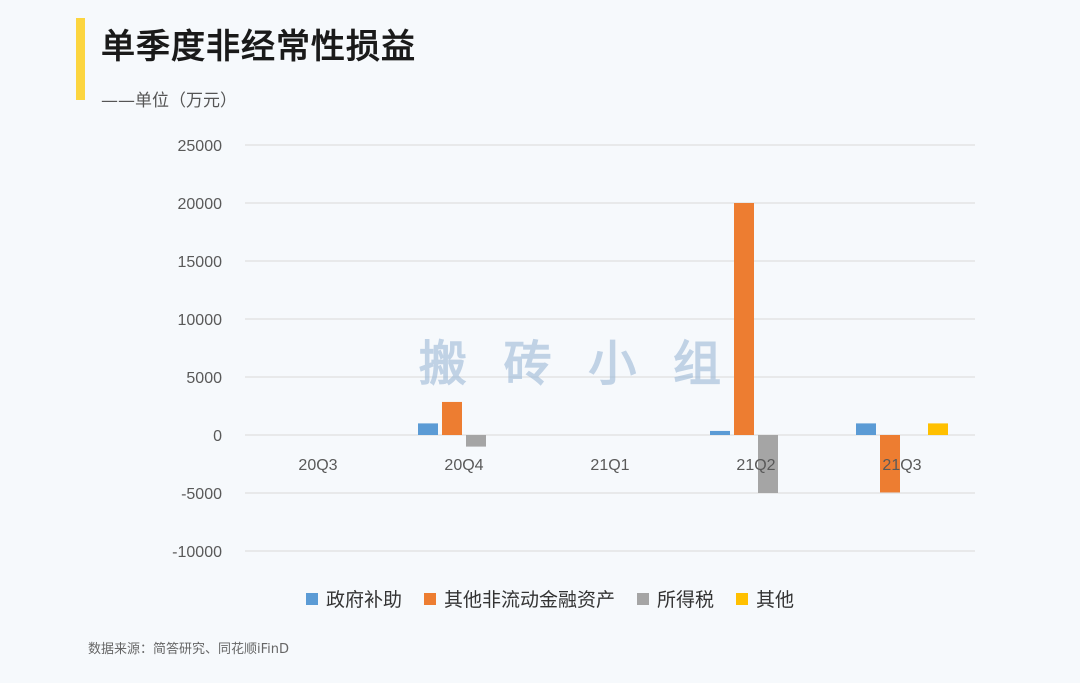  What do you see at coordinates (200, 320) in the screenshot?
I see `y-tick-label: 10000` at bounding box center [200, 320].